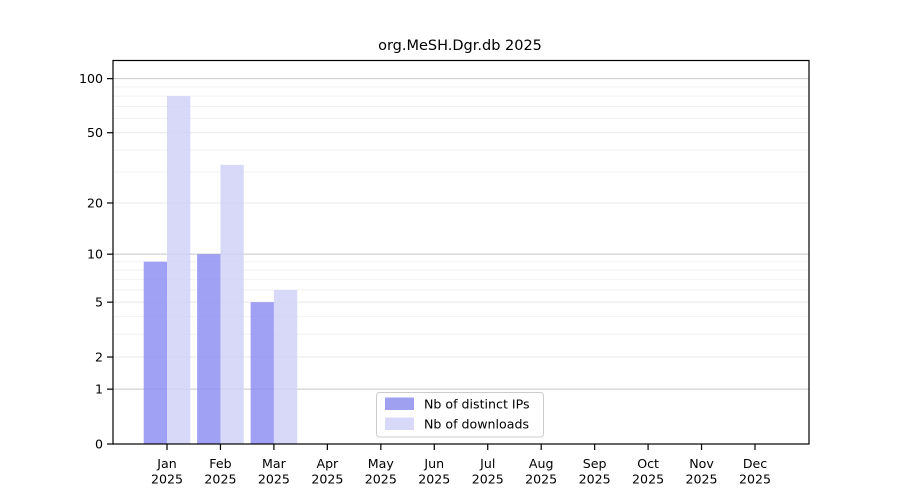  What do you see at coordinates (399, 423) in the screenshot?
I see `legend-swatch-downloads` at bounding box center [399, 423].